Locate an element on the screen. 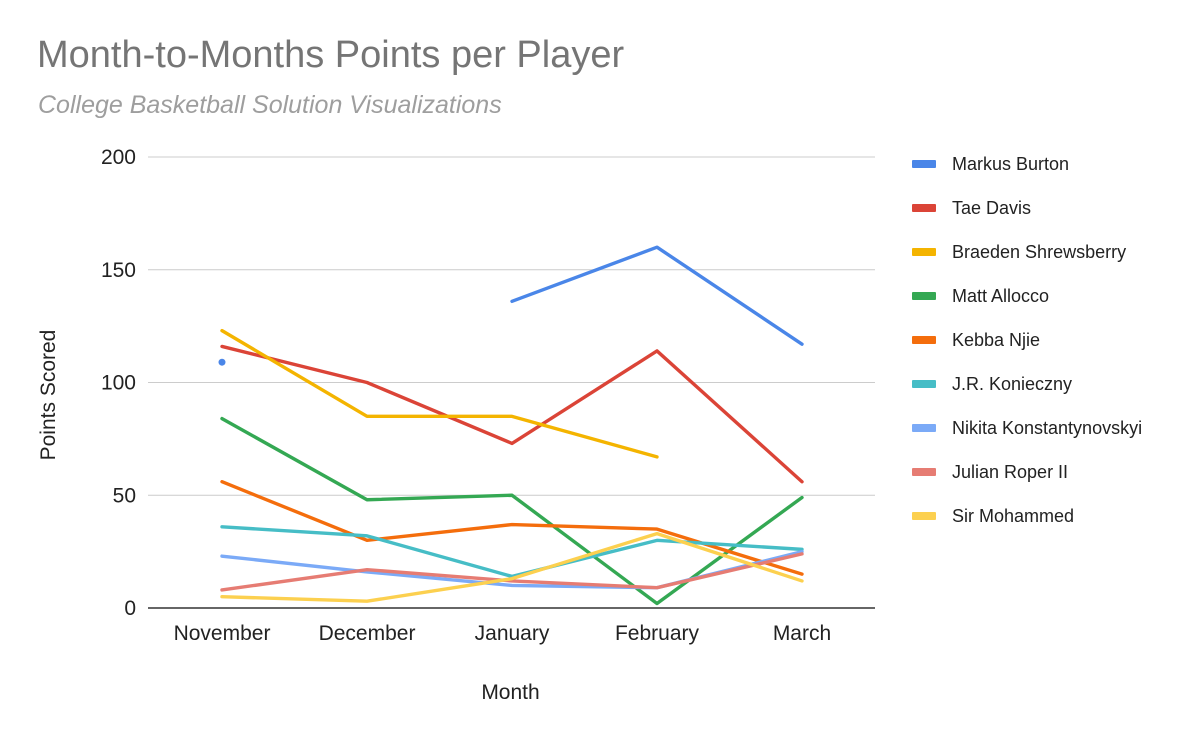 This screenshot has width=1200, height=742. y-tick-label: 150 is located at coordinates (118, 270).